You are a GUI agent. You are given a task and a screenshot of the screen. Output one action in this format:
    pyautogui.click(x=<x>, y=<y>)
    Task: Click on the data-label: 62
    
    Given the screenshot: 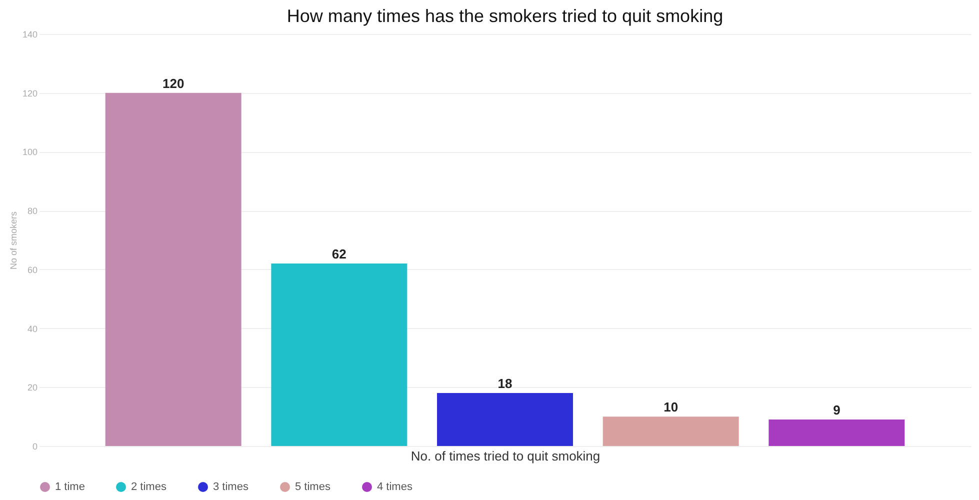 What is the action you would take?
    pyautogui.click(x=339, y=254)
    